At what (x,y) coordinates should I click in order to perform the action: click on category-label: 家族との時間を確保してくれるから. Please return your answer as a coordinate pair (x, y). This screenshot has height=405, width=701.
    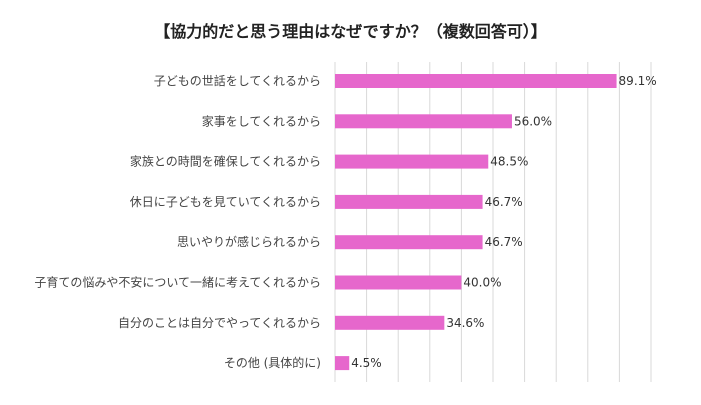
    Looking at the image, I should click on (225, 161).